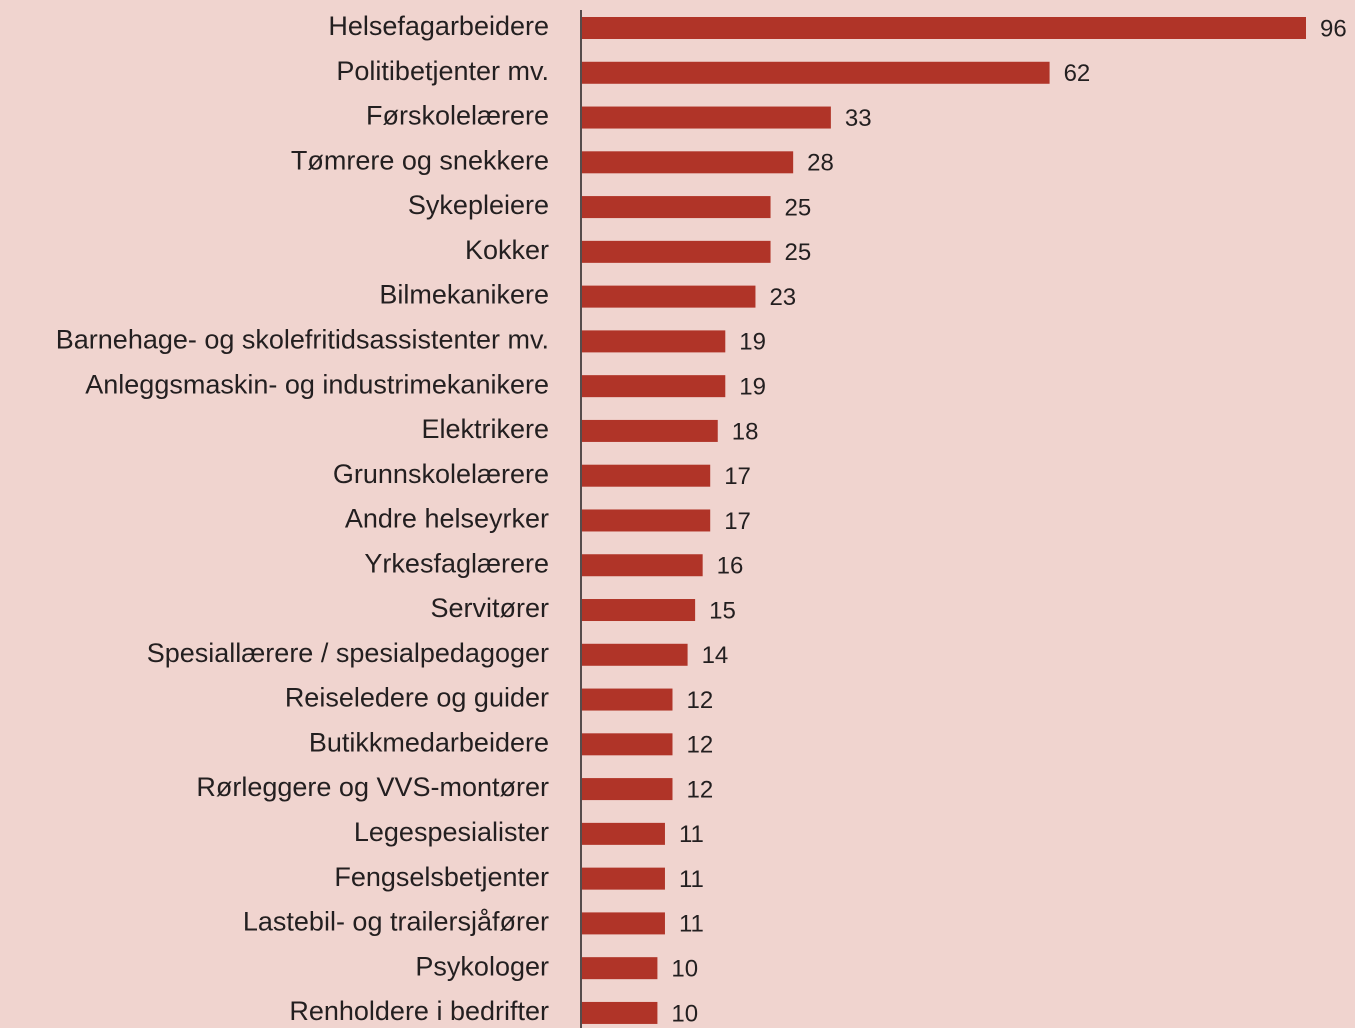 The image size is (1355, 1028). What do you see at coordinates (482, 966) in the screenshot?
I see `category-label: Psykologer` at bounding box center [482, 966].